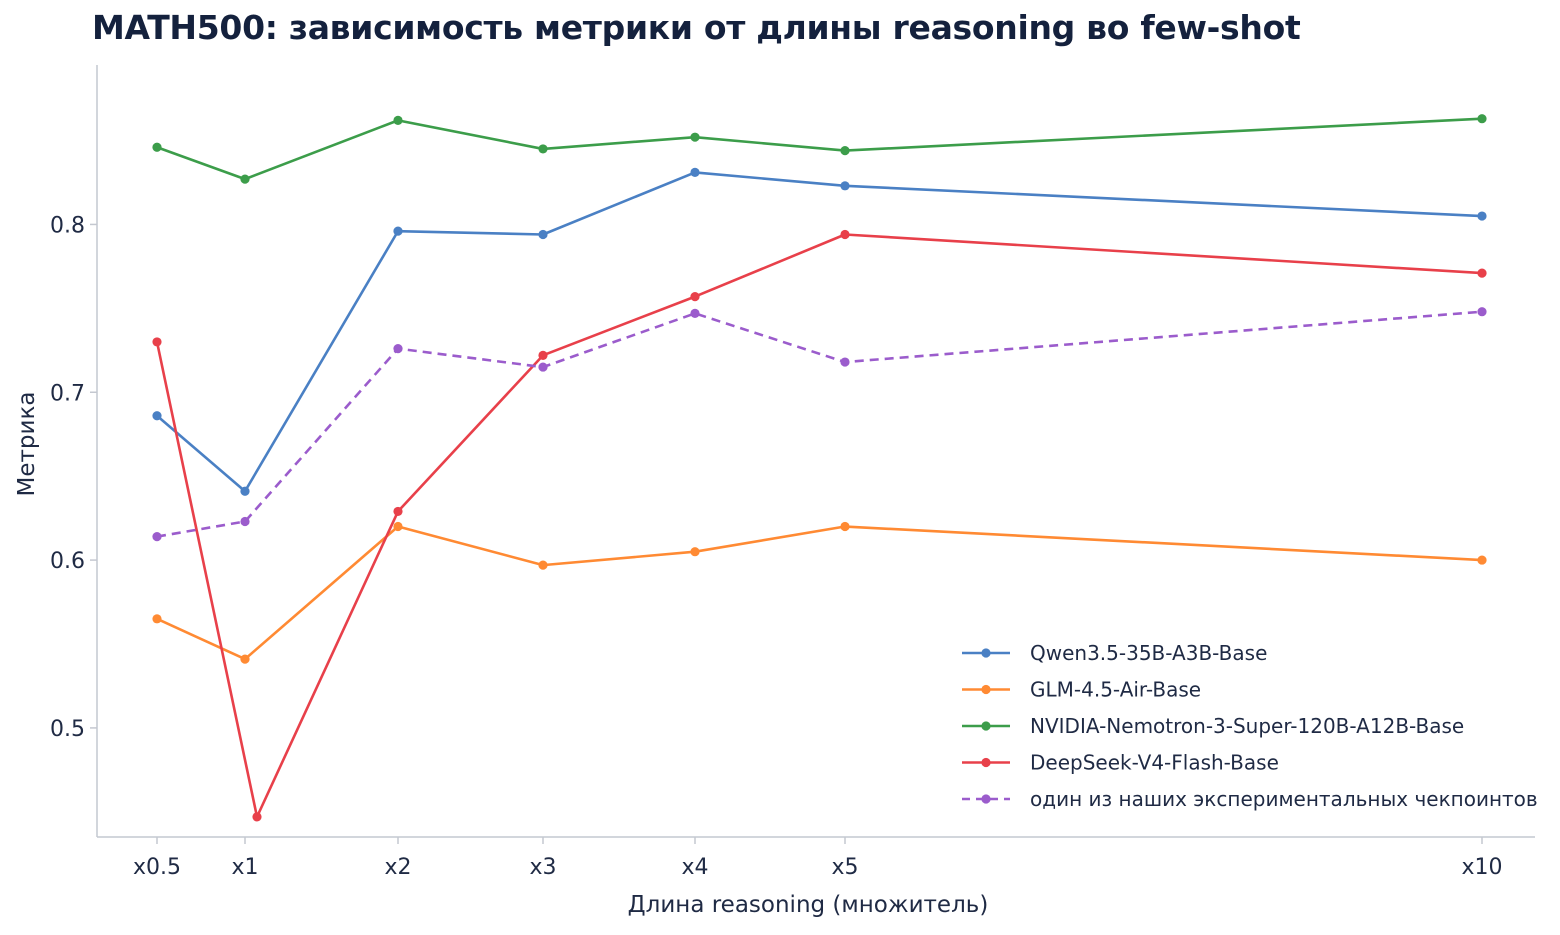  What do you see at coordinates (1148, 653) in the screenshot?
I see `legend-label: Qwen3.5-35B-A3B-Base` at bounding box center [1148, 653].